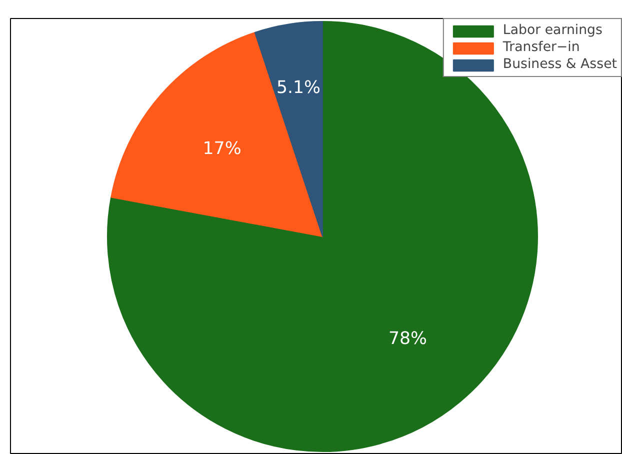 The image size is (622, 454). Describe the element at coordinates (559, 64) in the screenshot. I see `legend-label: Business & Asset` at that location.